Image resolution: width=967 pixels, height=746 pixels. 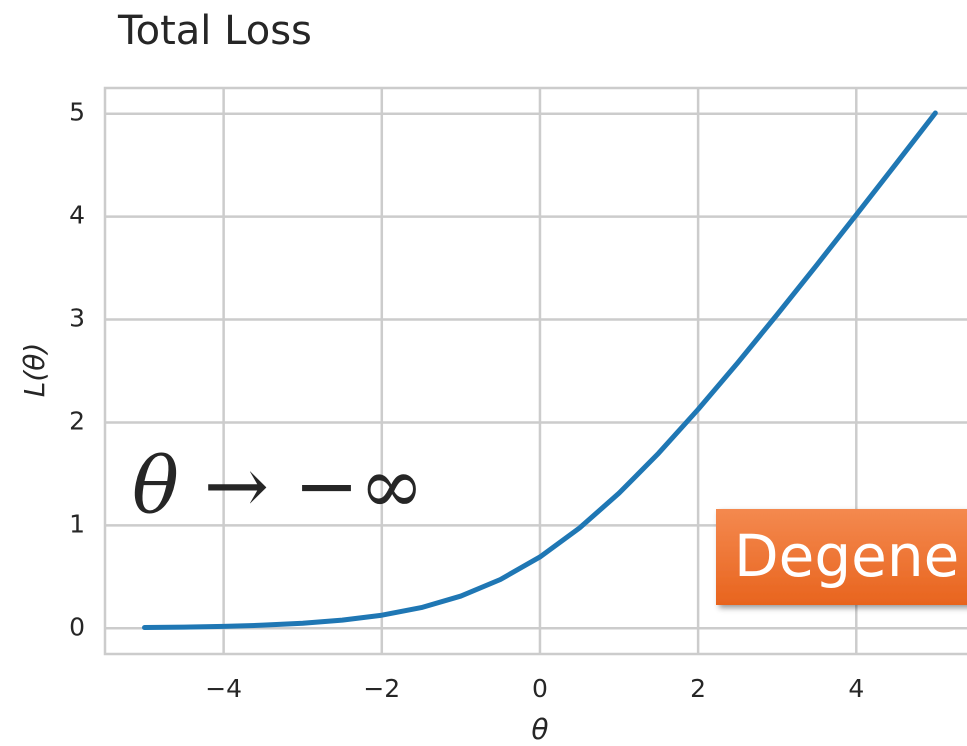 I want to click on x-tick-label: −4, so click(x=223, y=688).